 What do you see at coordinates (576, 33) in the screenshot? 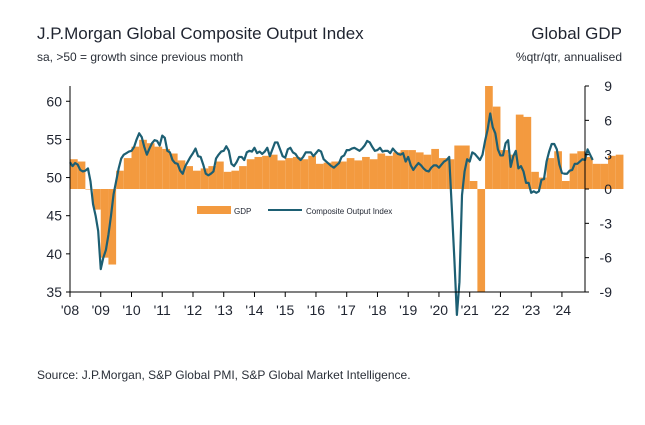
I see `right-axis-title: Global GDP` at bounding box center [576, 33].